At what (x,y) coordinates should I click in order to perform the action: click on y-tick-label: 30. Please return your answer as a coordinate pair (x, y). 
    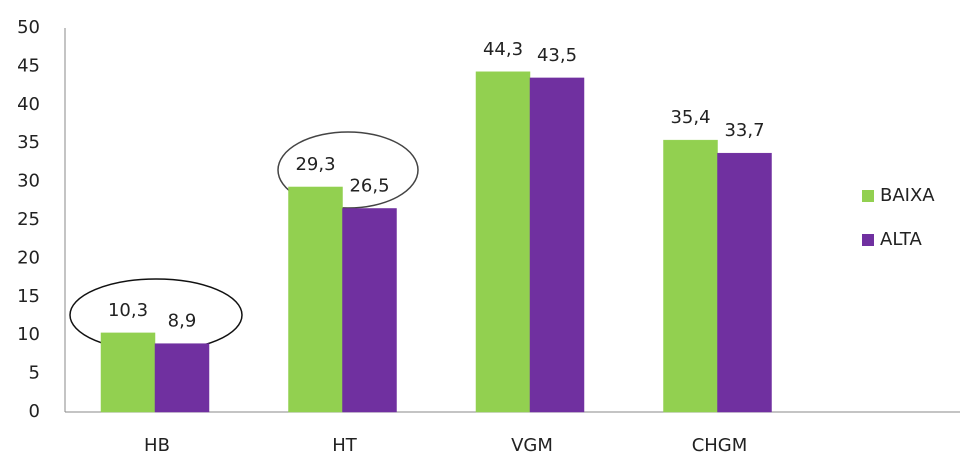
    Looking at the image, I should click on (28, 181).